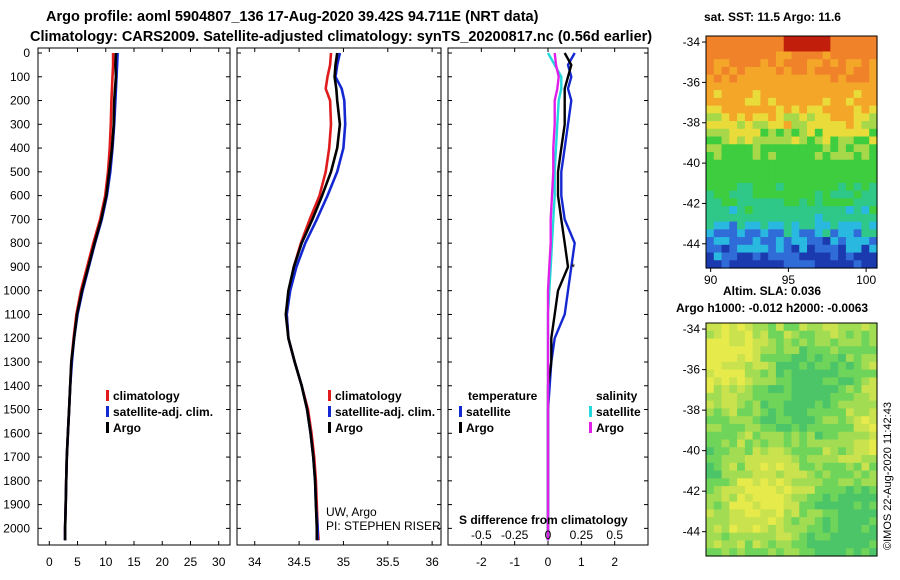  I want to click on sst-map-title: sat. SST: 11.5 Argo: 11.6, so click(772, 17).